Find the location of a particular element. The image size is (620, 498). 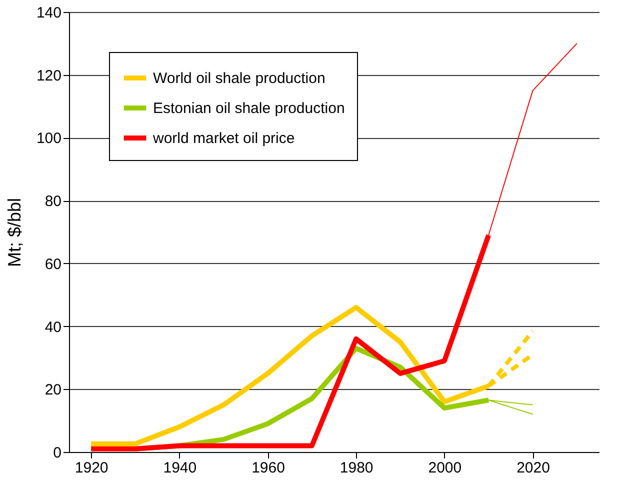

y-tick-label: 20 is located at coordinates (53, 390).